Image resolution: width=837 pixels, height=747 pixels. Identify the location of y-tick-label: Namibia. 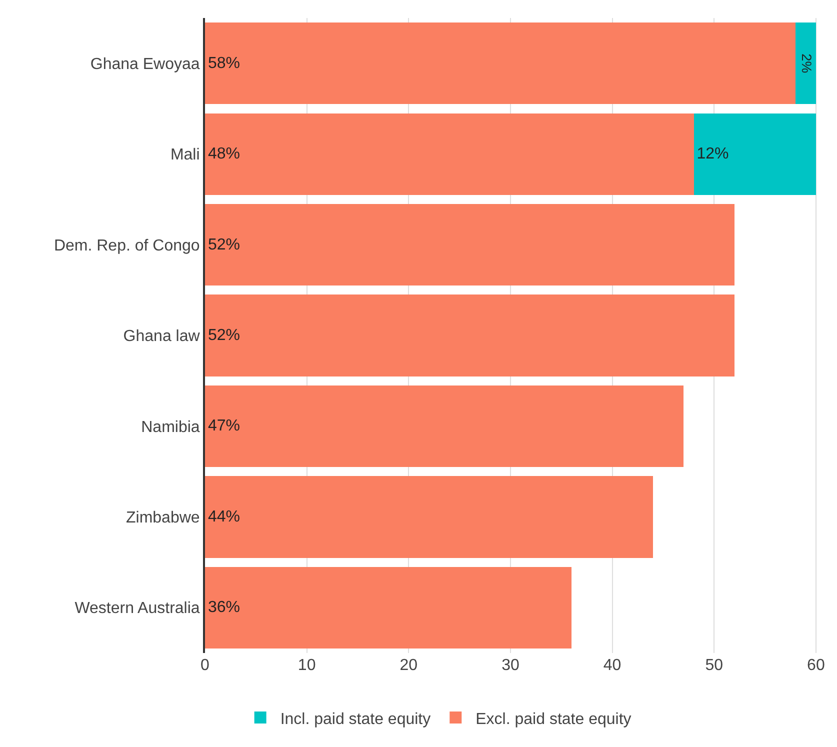
(170, 427).